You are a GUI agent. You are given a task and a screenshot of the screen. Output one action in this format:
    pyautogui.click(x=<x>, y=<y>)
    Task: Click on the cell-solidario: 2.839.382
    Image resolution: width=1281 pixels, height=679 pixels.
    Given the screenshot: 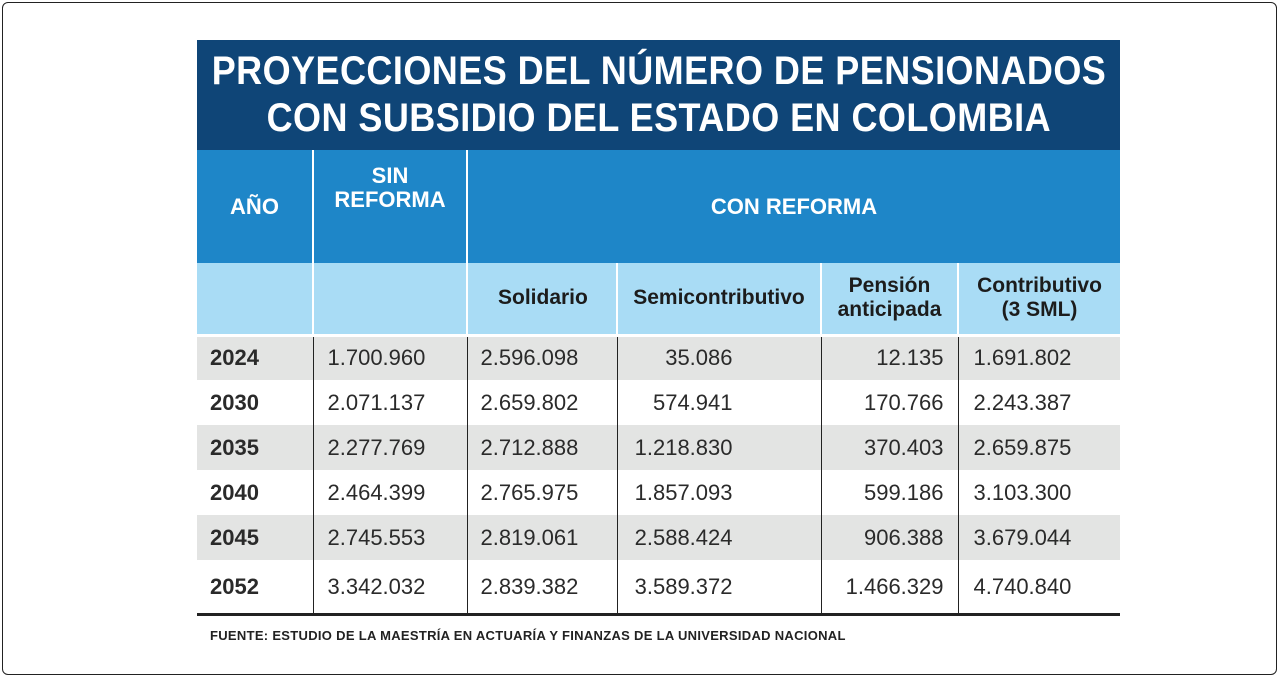 What is the action you would take?
    pyautogui.click(x=542, y=586)
    